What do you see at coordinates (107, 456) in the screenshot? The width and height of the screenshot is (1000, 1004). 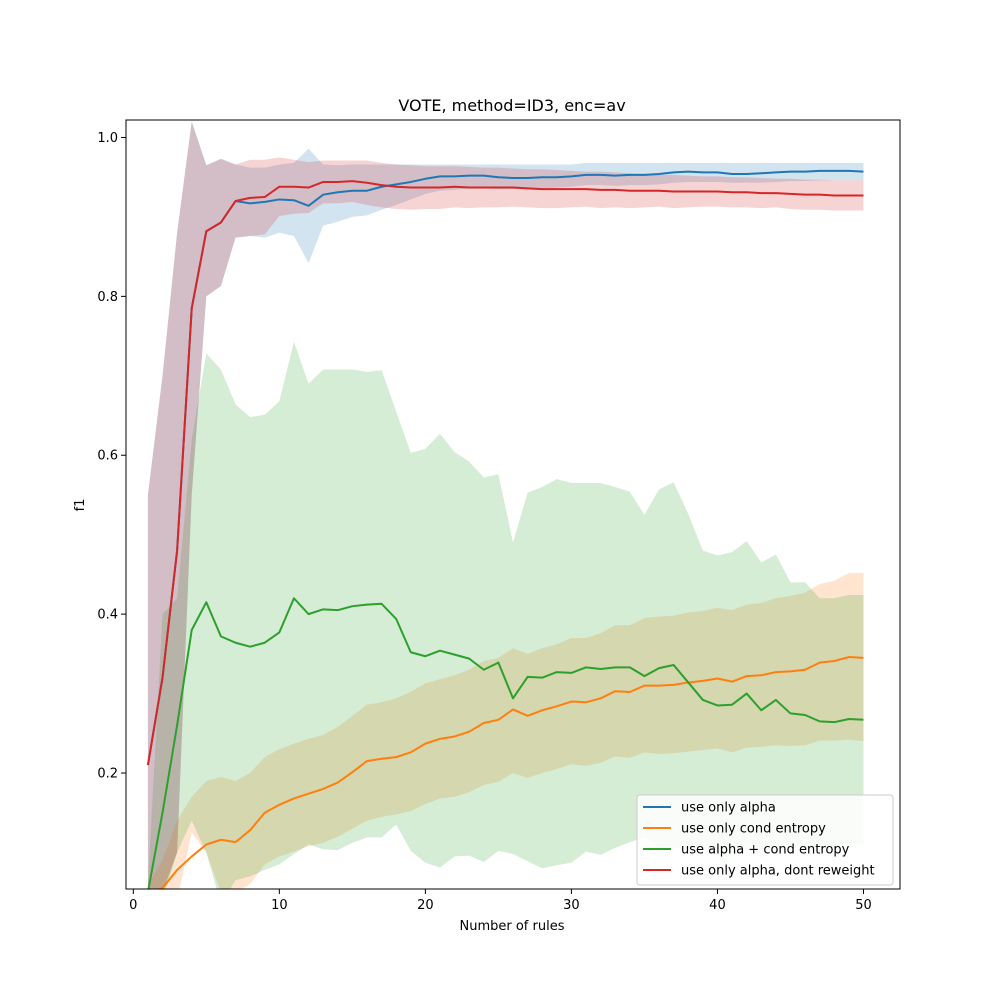 I see `y-tick-label: 0.6` at bounding box center [107, 456].